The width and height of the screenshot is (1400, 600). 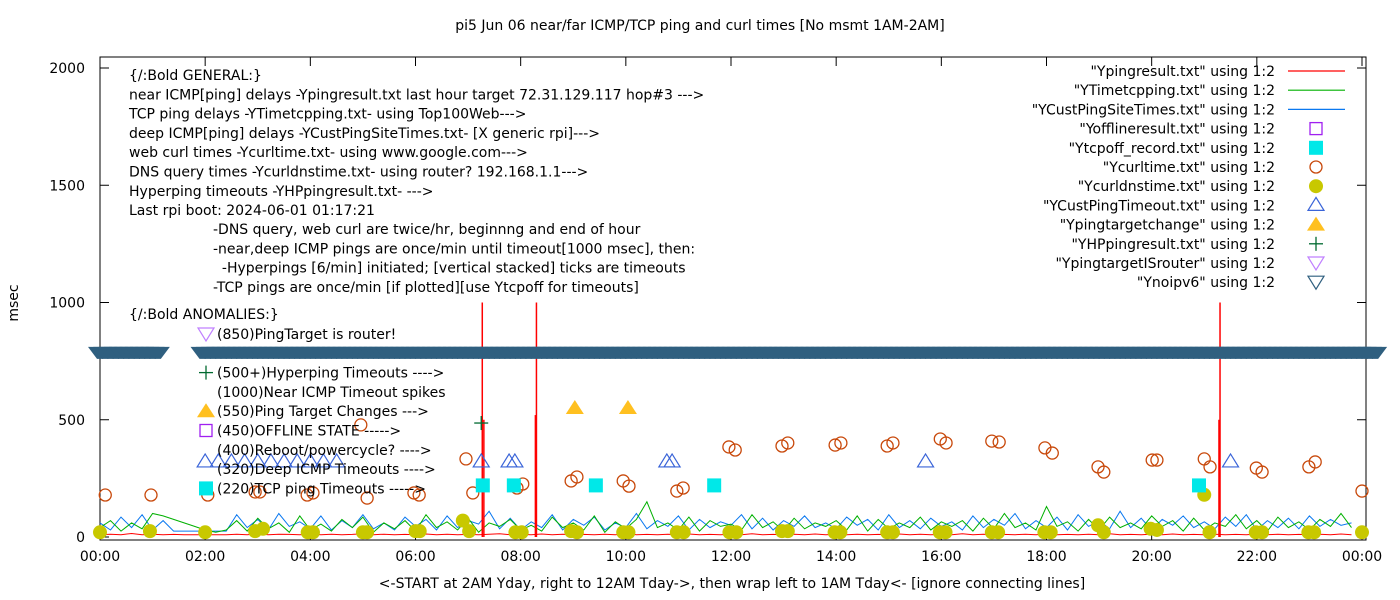 I want to click on anomaly-note: (850)PingTarget is router!, so click(x=306, y=335).